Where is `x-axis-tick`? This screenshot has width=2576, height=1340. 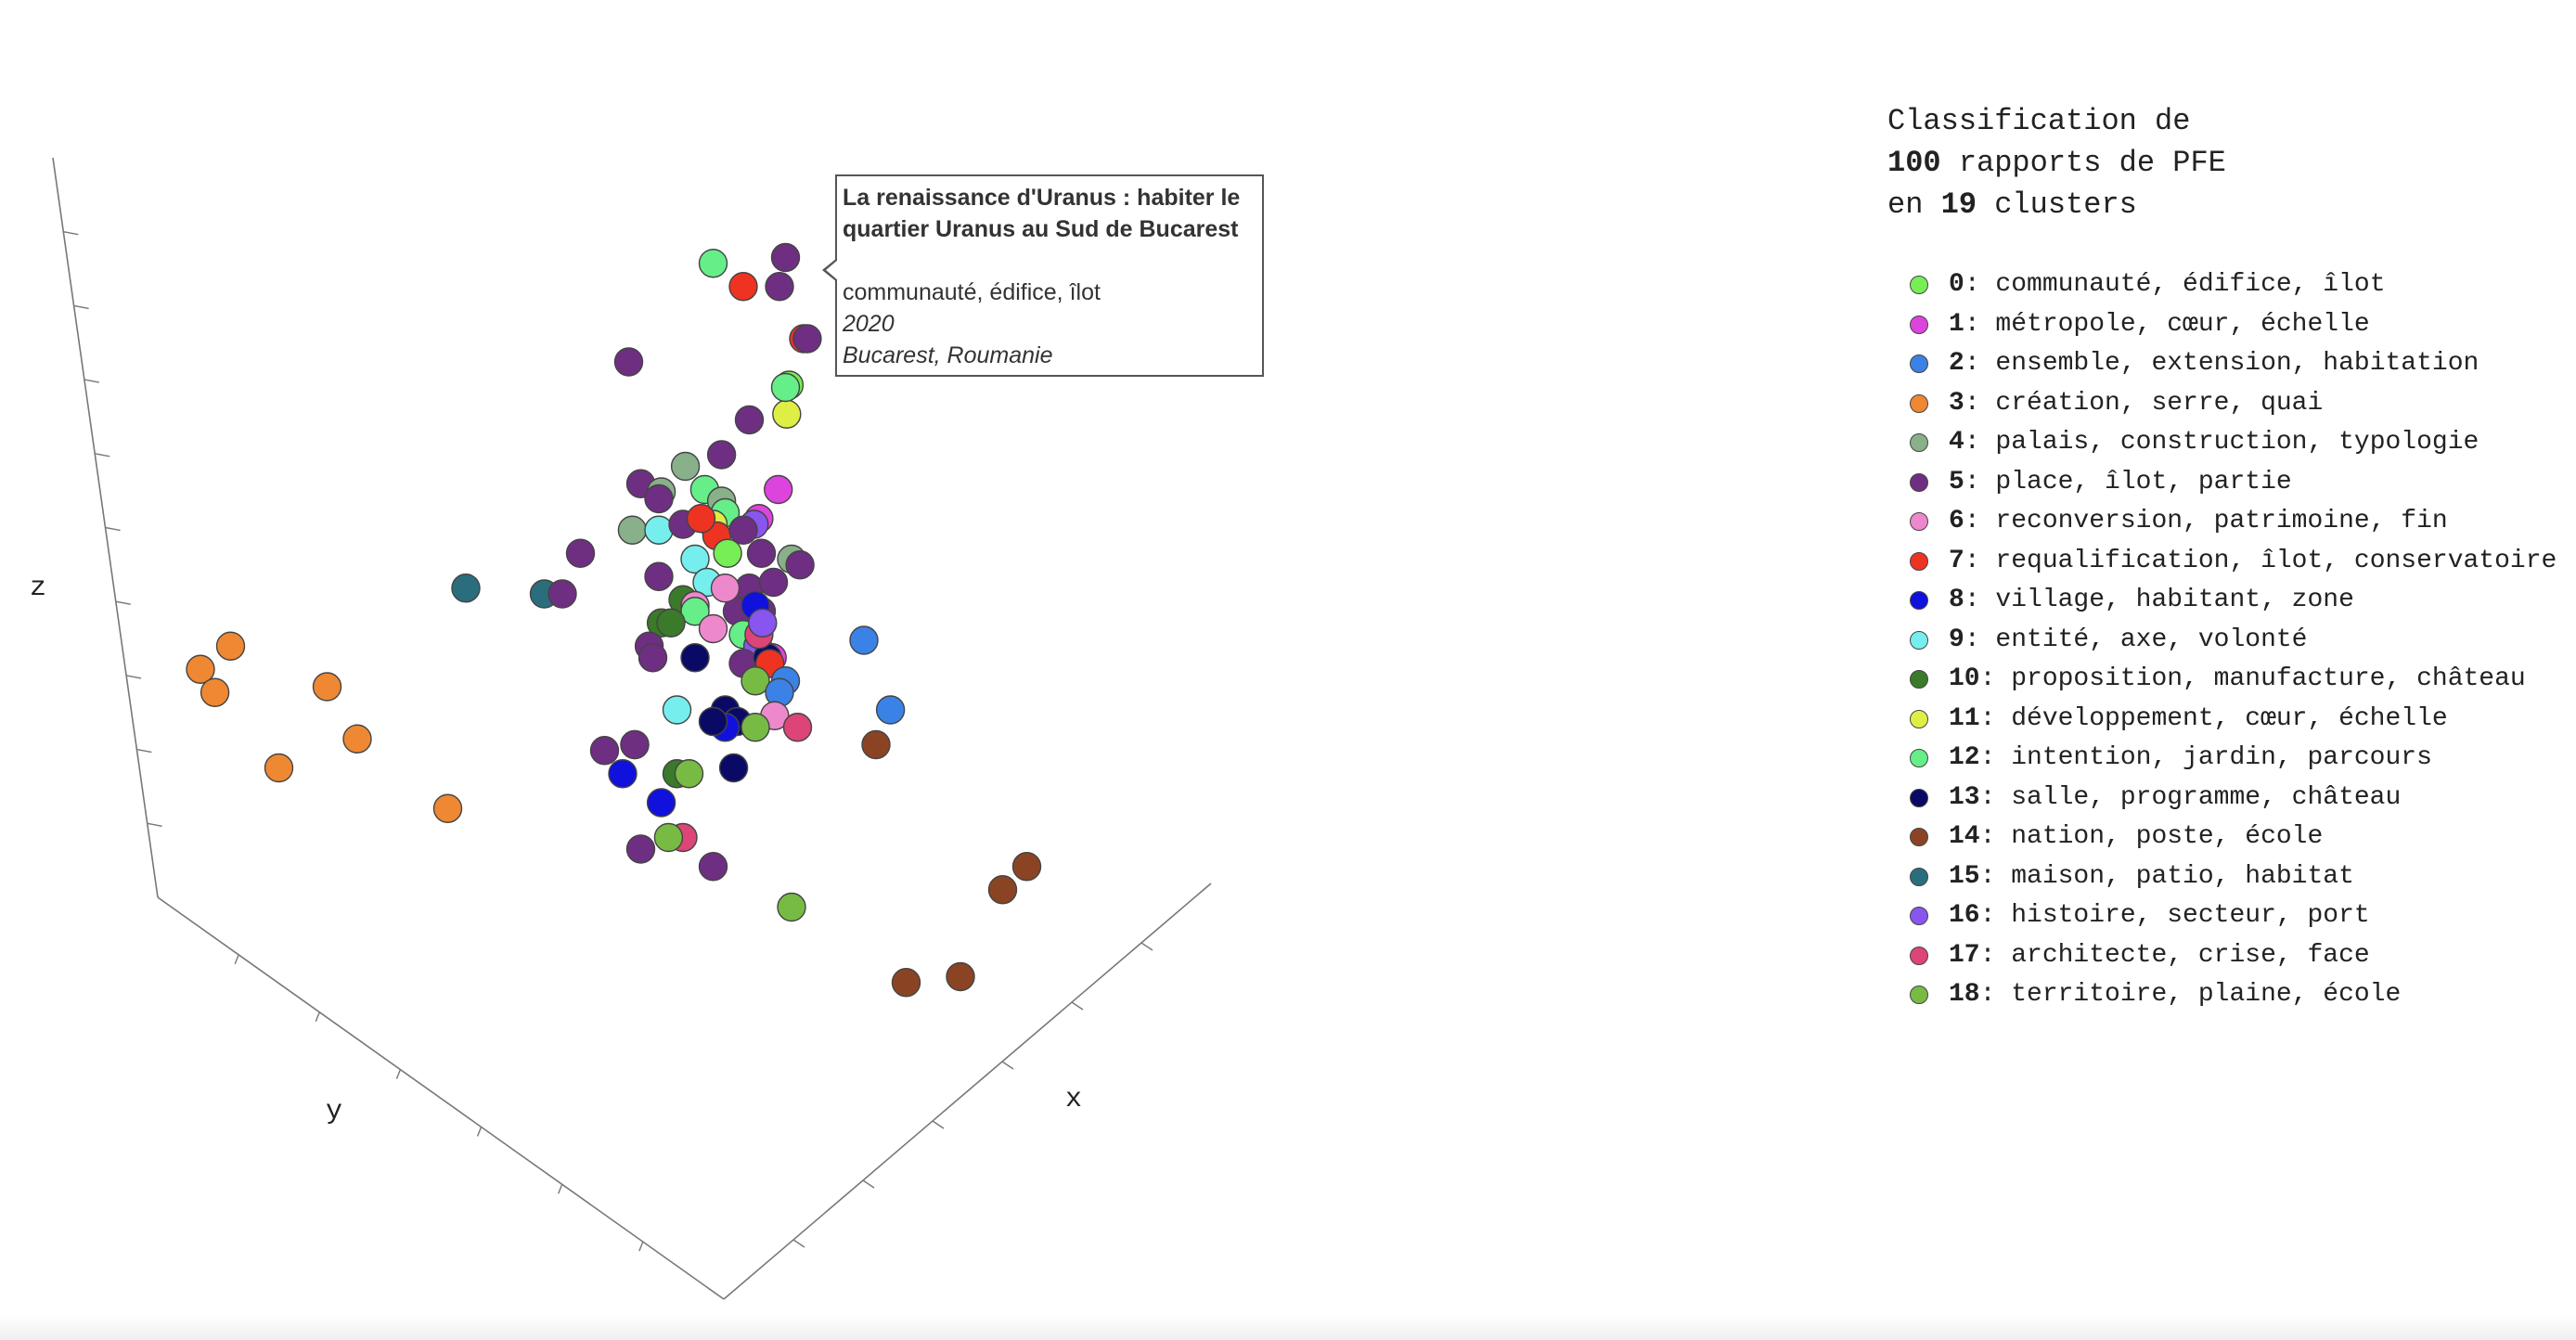
x-axis-tick is located at coordinates (1077, 1006).